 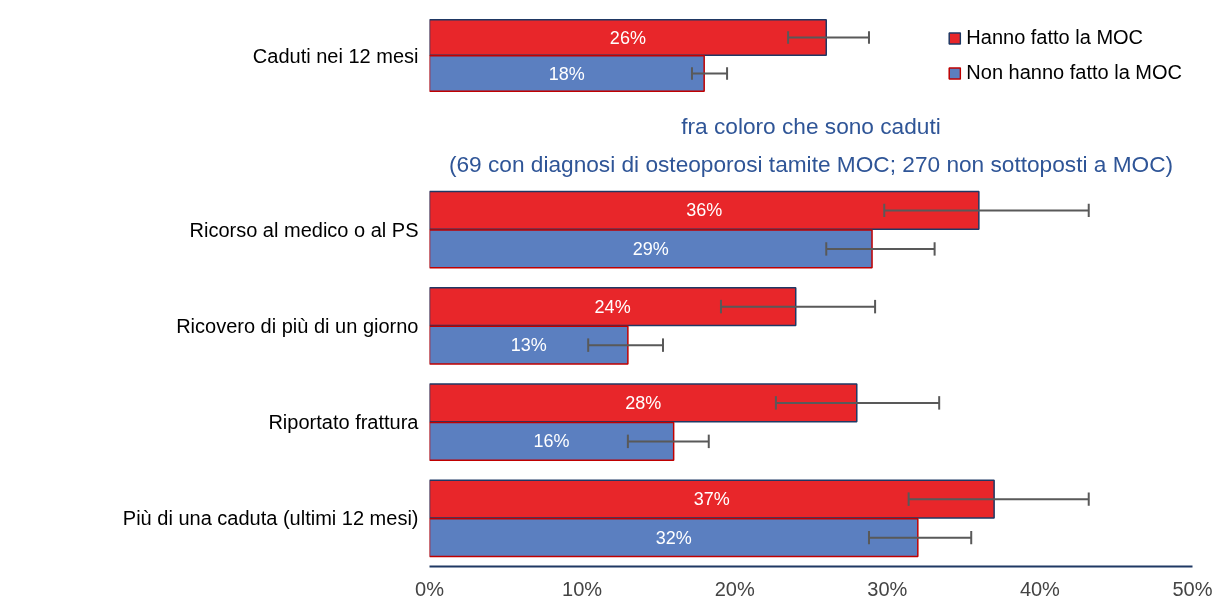 What do you see at coordinates (430, 588) in the screenshot?
I see `x-tick-label: 0%` at bounding box center [430, 588].